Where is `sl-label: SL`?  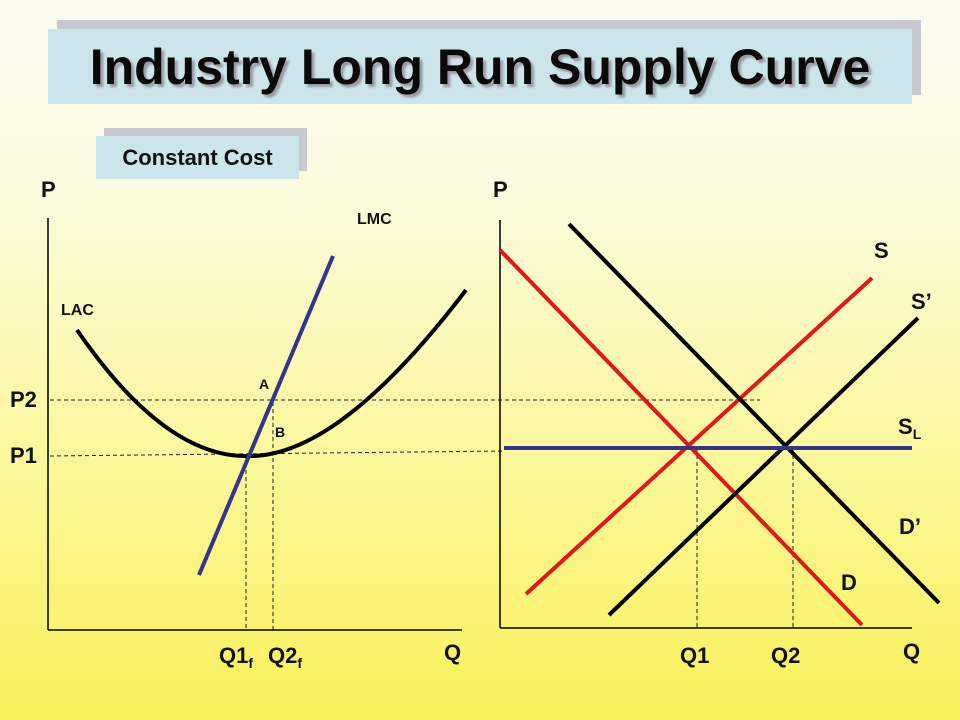
sl-label: SL is located at coordinates (910, 428).